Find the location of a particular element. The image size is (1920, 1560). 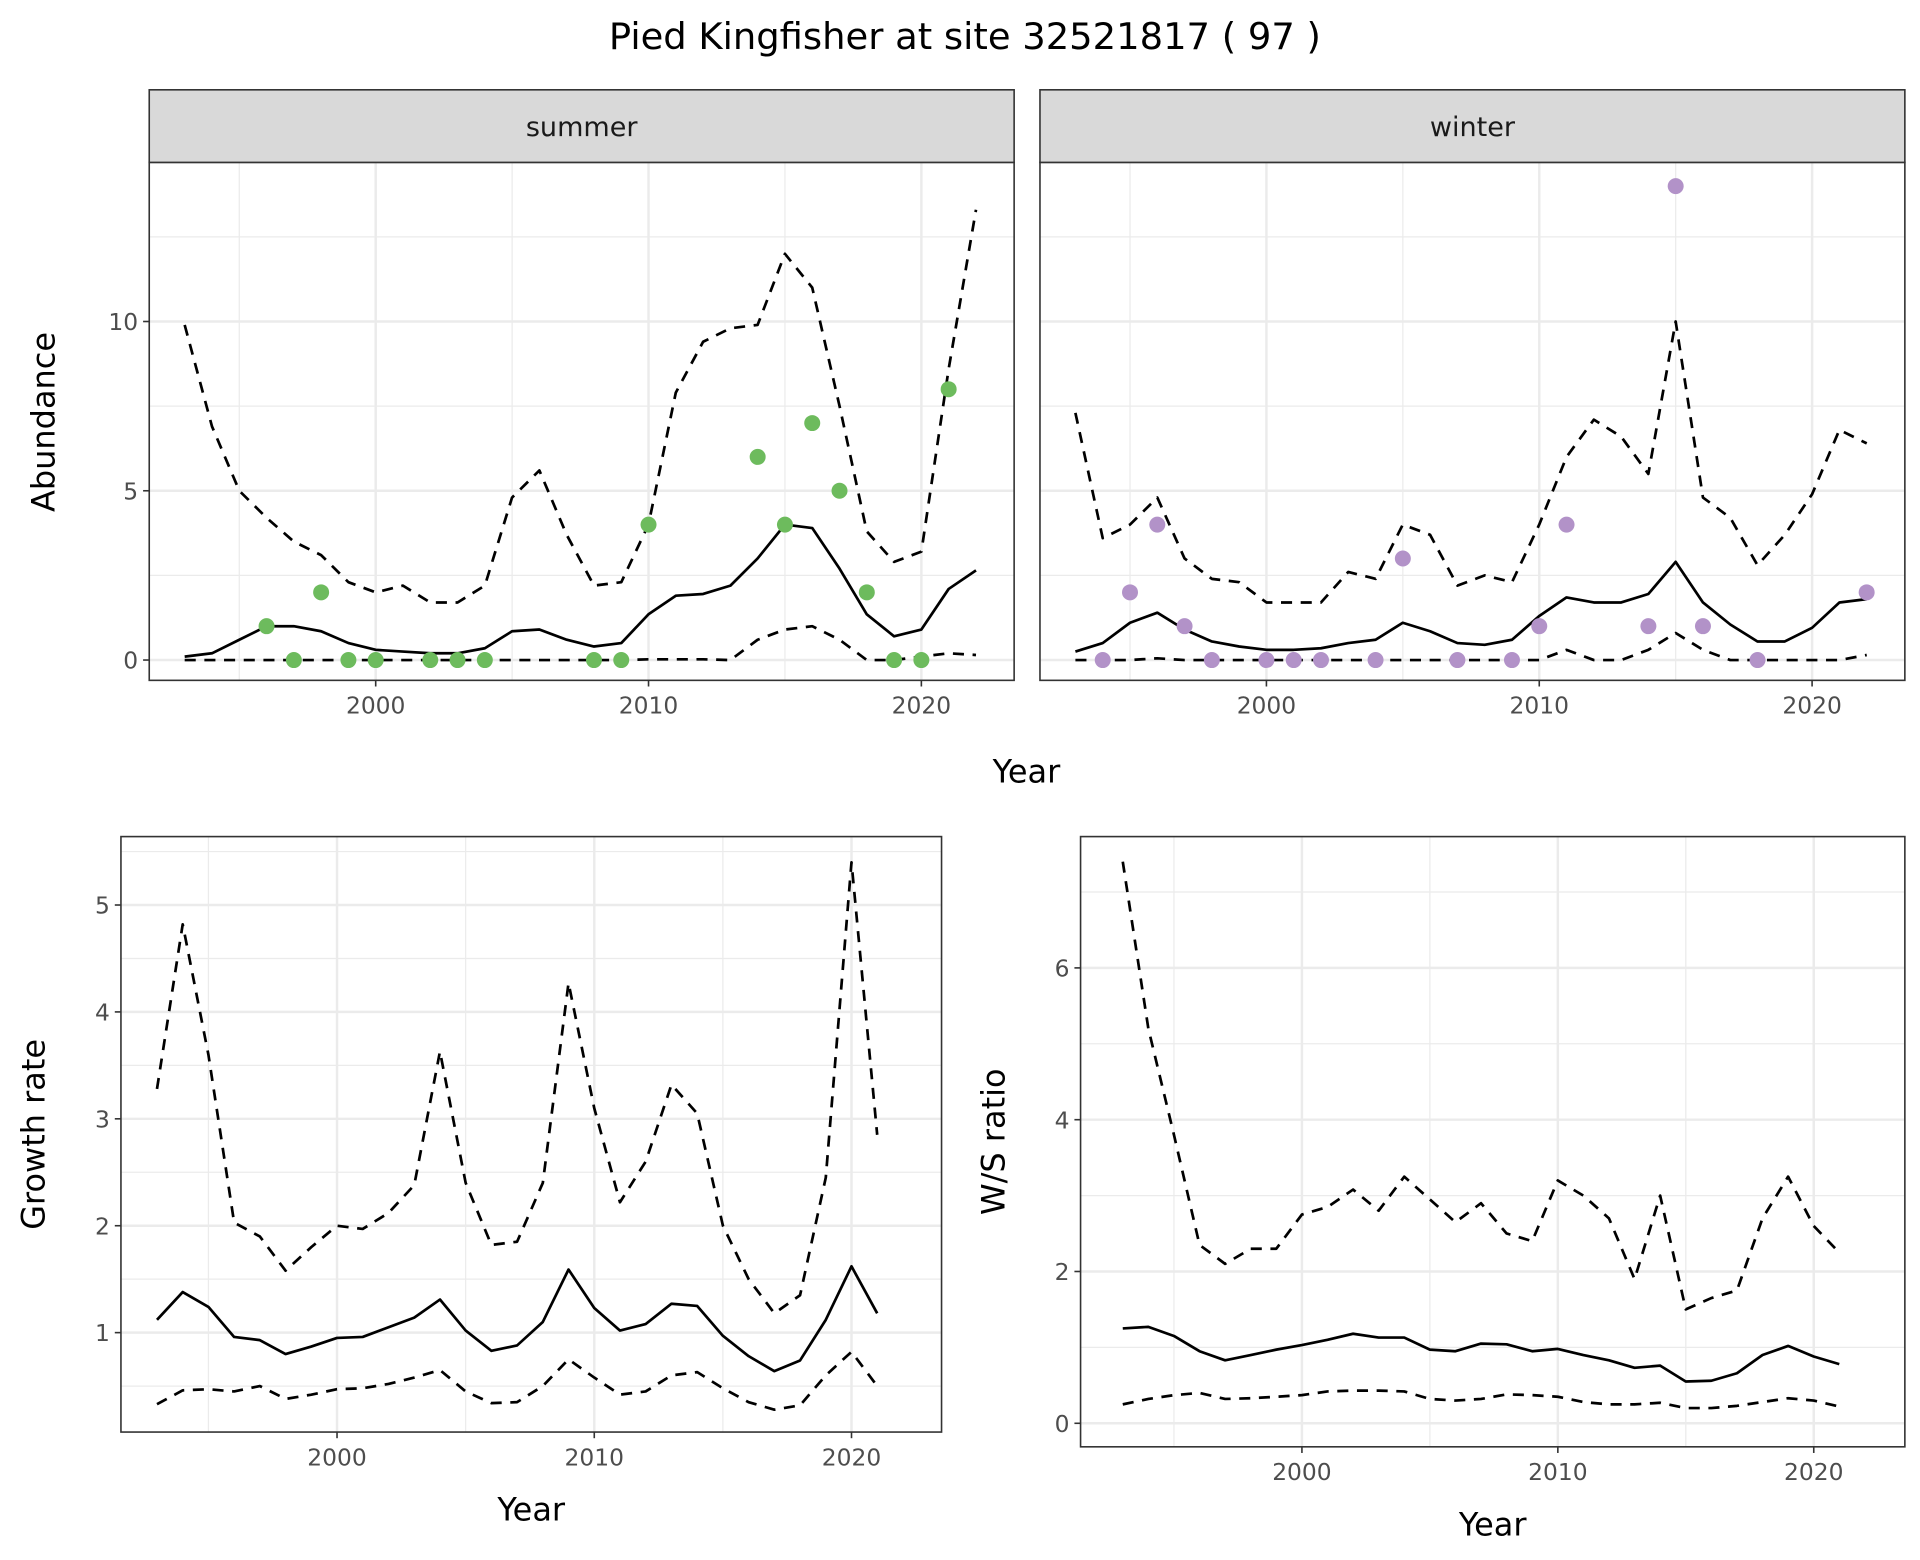

facet-label: summer is located at coordinates (582, 127).